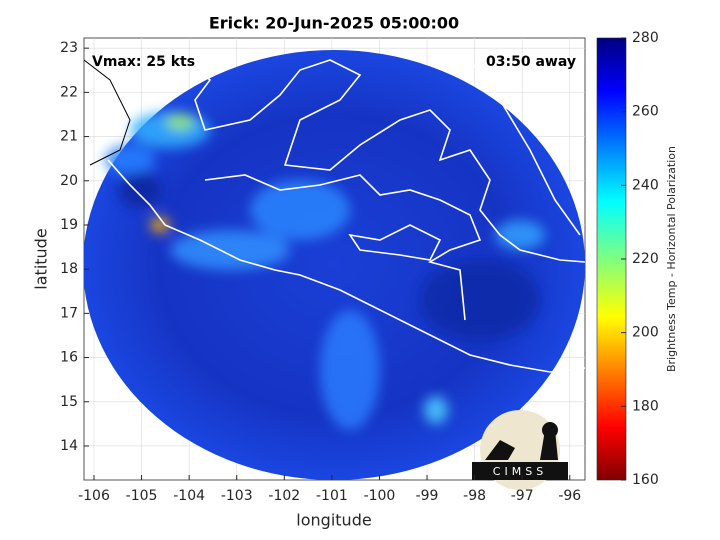 The height and width of the screenshot is (540, 720). What do you see at coordinates (69, 446) in the screenshot?
I see `y-tick-label: 14` at bounding box center [69, 446].